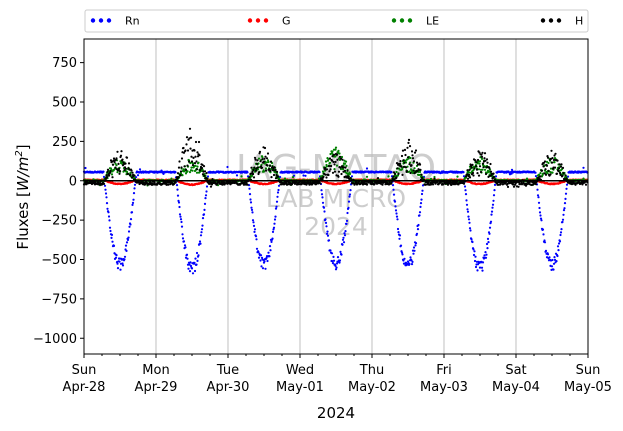 The height and width of the screenshot is (431, 623). What do you see at coordinates (84, 370) in the screenshot?
I see `x-tick-label-day: Sun` at bounding box center [84, 370].